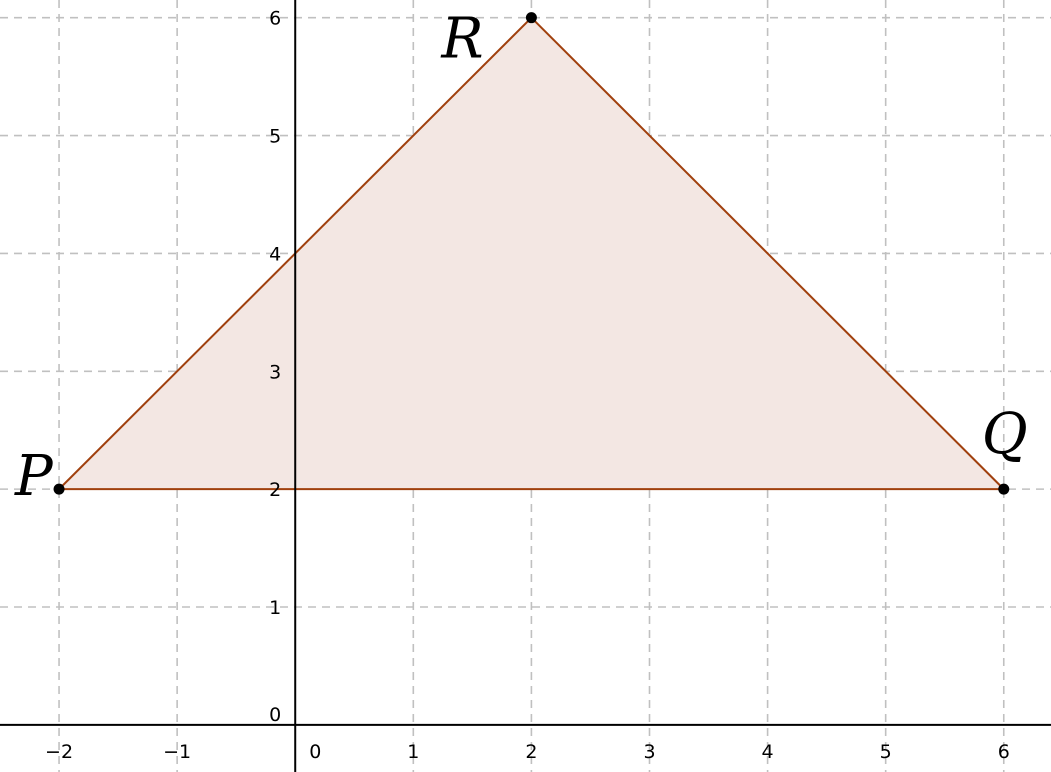 The width and height of the screenshot is (1051, 772). Describe the element at coordinates (59, 752) in the screenshot. I see `x-tick-label: −2` at that location.